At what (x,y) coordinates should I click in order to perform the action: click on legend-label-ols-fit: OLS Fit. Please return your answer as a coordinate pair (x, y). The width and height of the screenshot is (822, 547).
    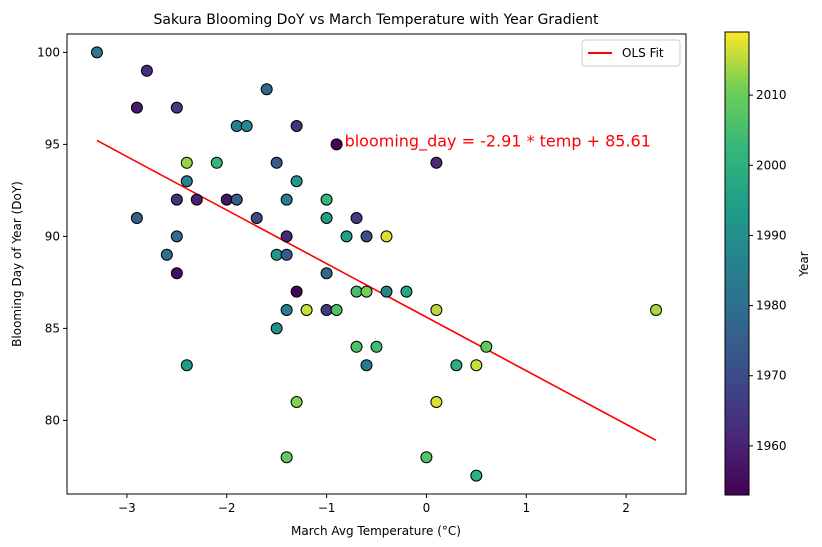
    Looking at the image, I should click on (643, 53).